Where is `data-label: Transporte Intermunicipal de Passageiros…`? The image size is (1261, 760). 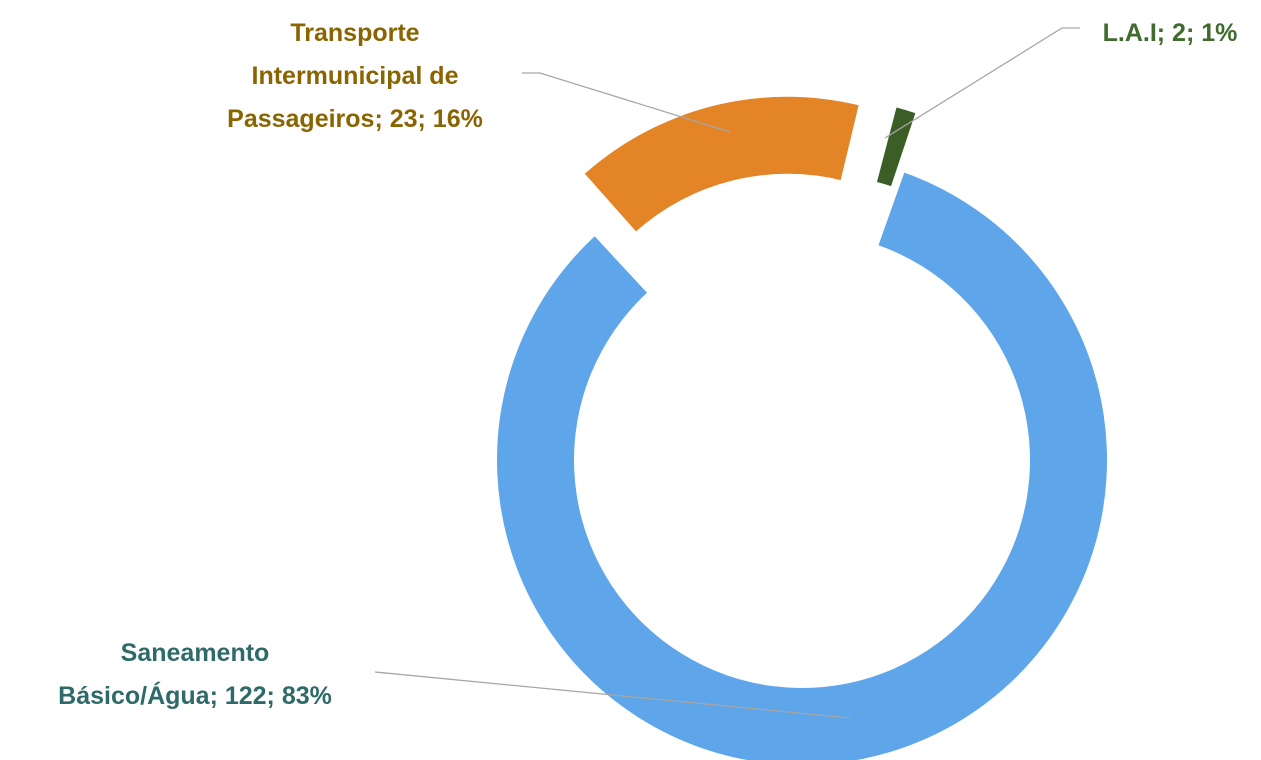 data-label: Transporte Intermunicipal de Passageiros… is located at coordinates (355, 76).